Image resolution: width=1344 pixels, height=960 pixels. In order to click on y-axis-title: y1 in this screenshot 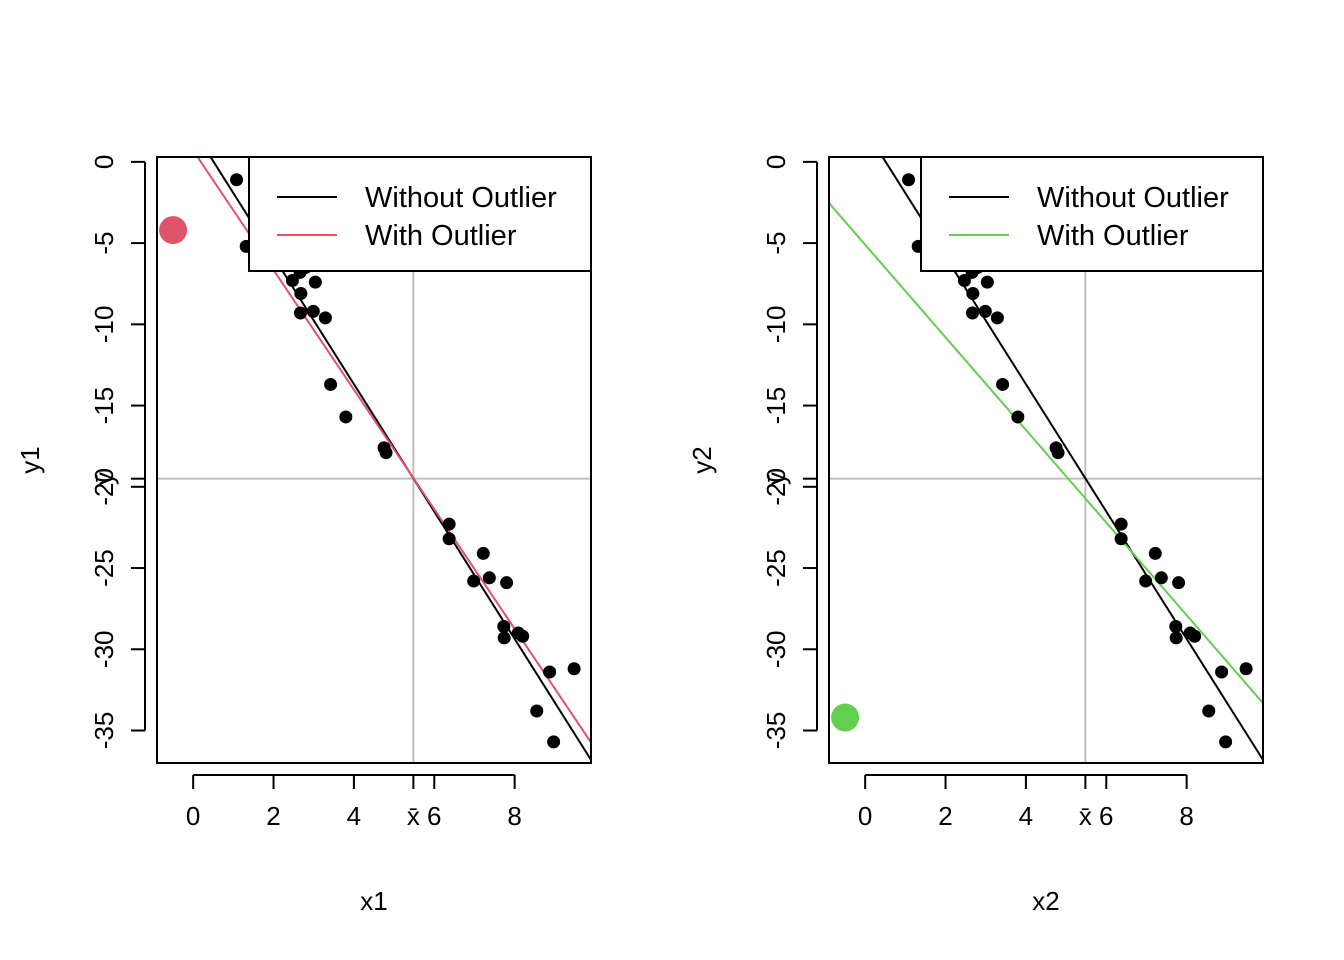, I will do `click(30, 459)`.